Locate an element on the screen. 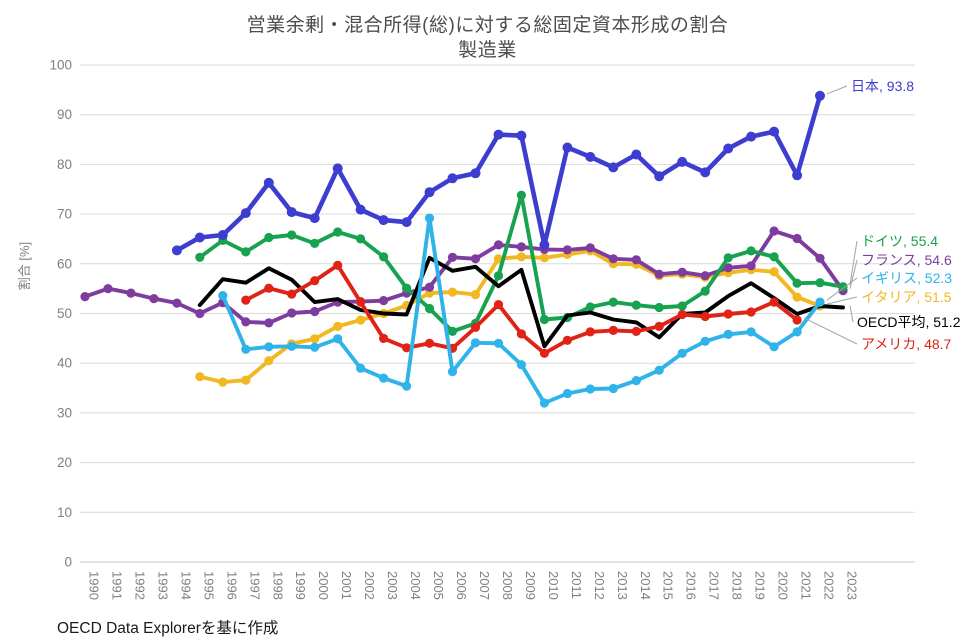 The image size is (975, 638). x-tick-label: 2013 is located at coordinates (622, 585).